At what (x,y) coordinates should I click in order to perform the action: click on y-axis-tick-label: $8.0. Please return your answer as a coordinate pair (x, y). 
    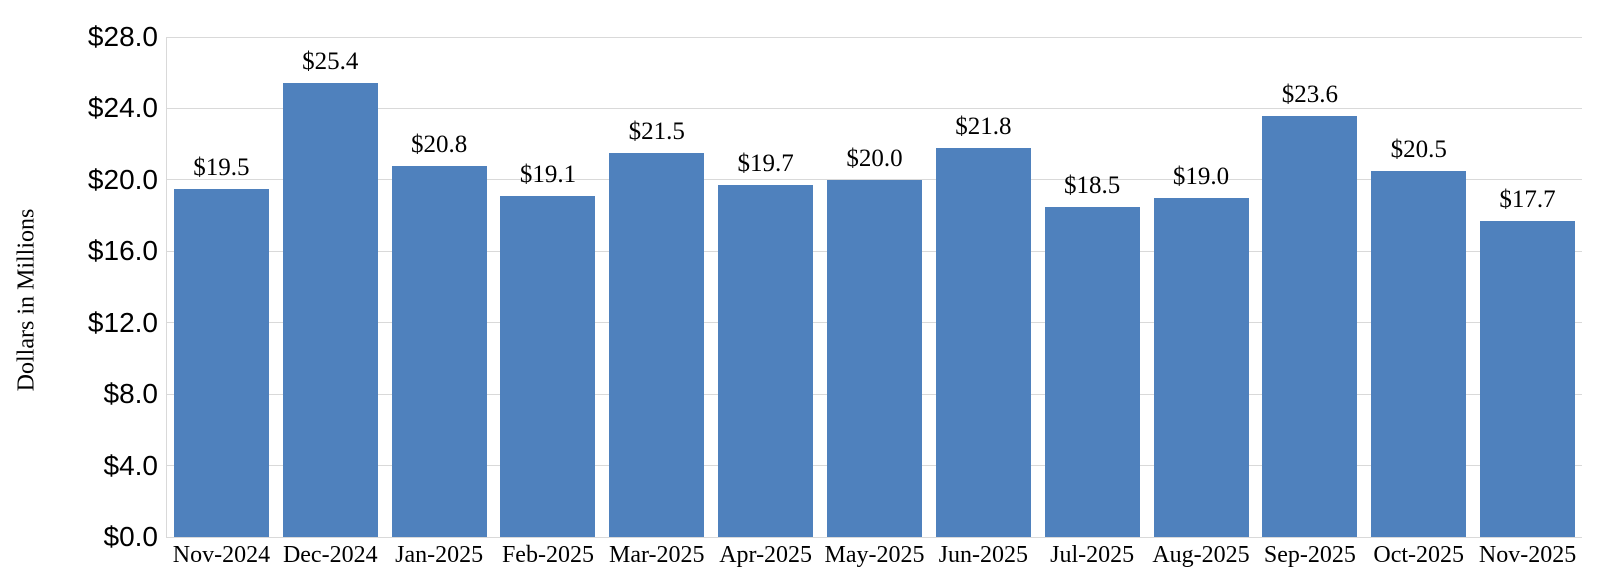
    Looking at the image, I should click on (131, 394).